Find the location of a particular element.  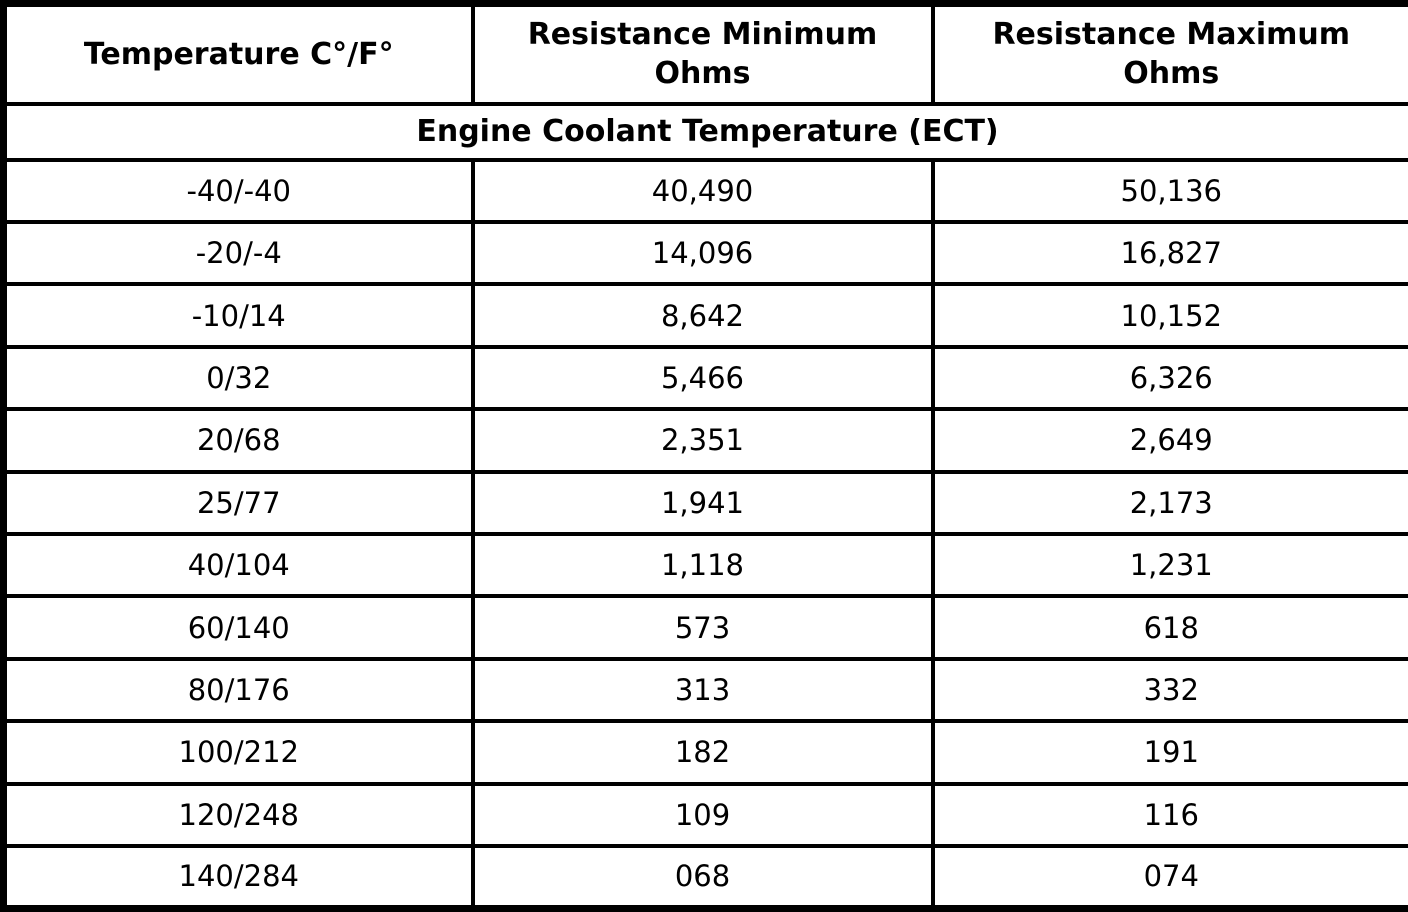

table-row: 60/140 573 618 is located at coordinates (704, 627).